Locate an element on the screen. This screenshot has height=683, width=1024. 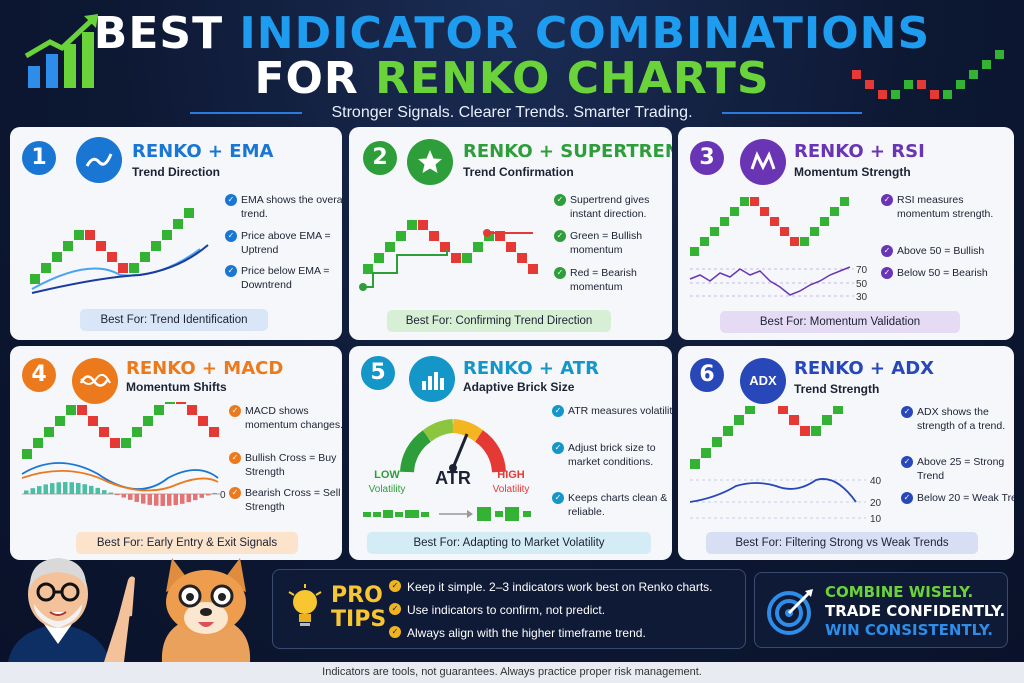
trader-mascot-icon is located at coordinates (71, 610).